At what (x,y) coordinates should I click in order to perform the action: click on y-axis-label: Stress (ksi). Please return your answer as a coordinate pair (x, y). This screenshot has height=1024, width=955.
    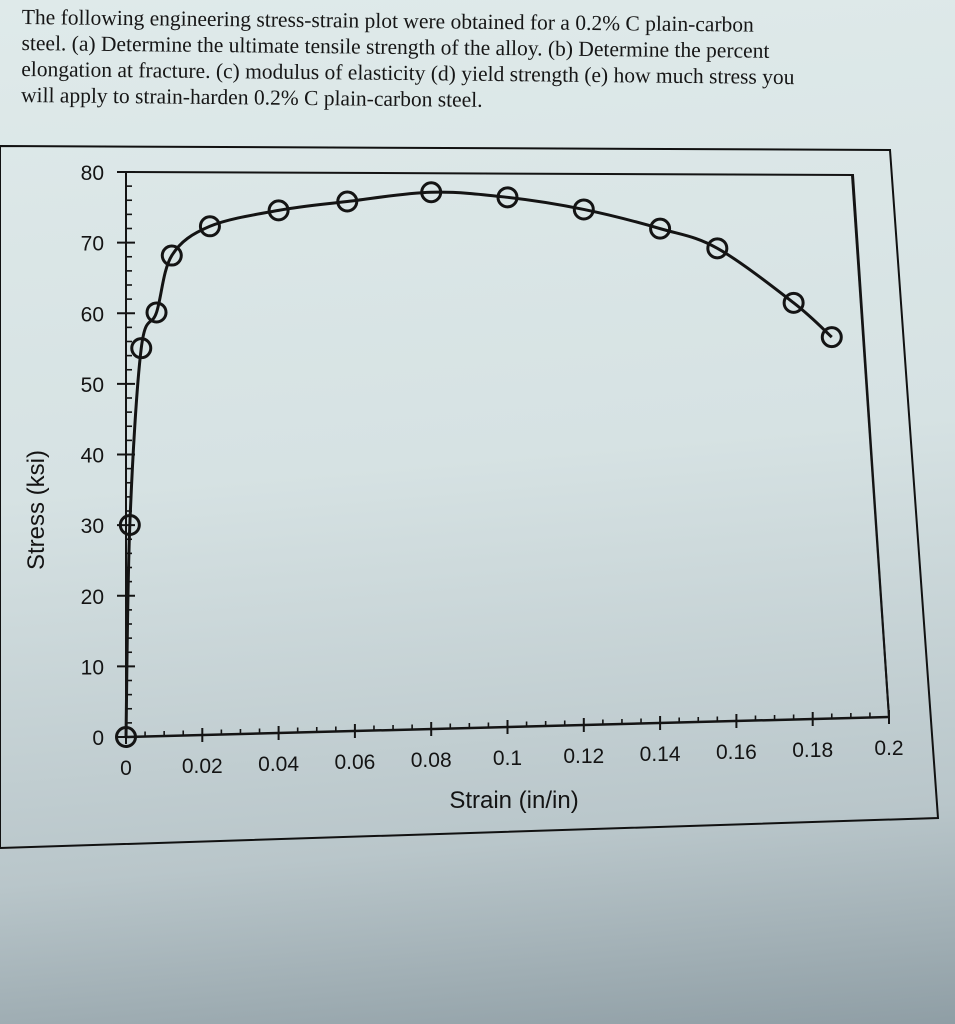
    Looking at the image, I should click on (36, 510).